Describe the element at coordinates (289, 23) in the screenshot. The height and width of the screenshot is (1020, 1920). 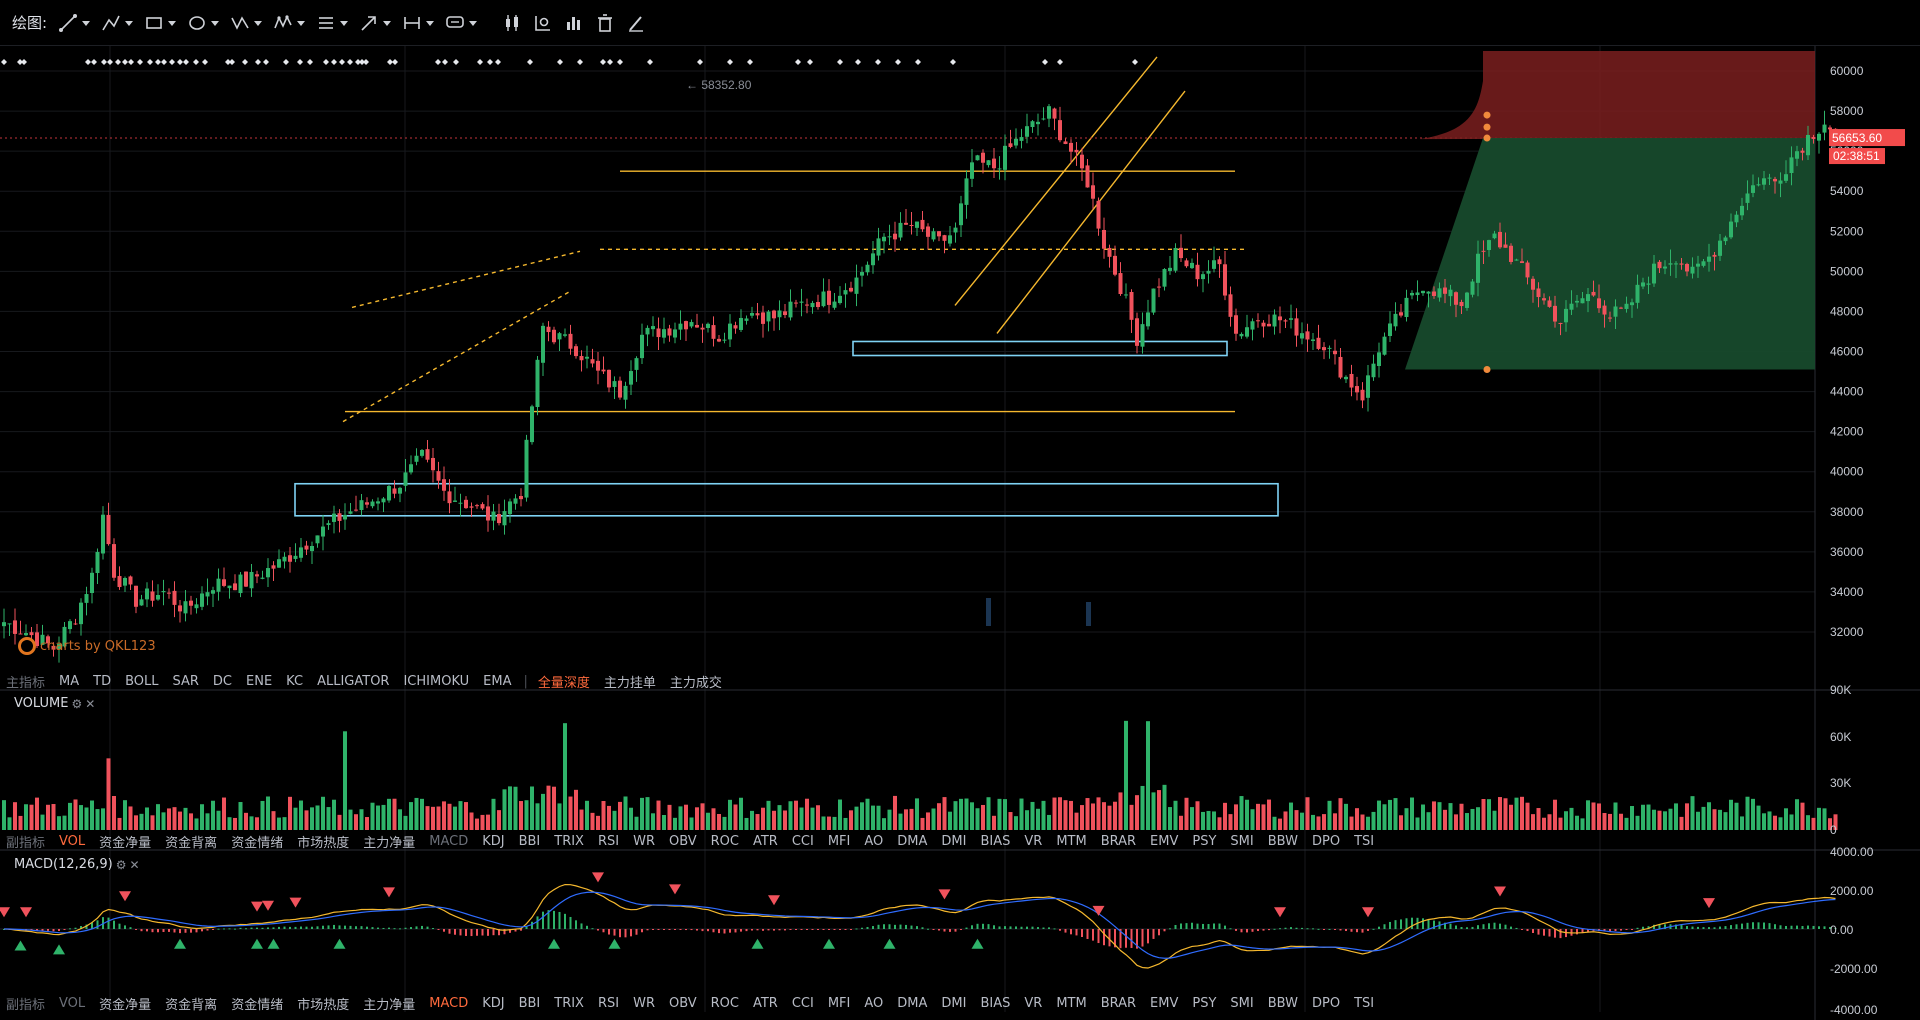
I see `harmonic-pattern-tool` at that location.